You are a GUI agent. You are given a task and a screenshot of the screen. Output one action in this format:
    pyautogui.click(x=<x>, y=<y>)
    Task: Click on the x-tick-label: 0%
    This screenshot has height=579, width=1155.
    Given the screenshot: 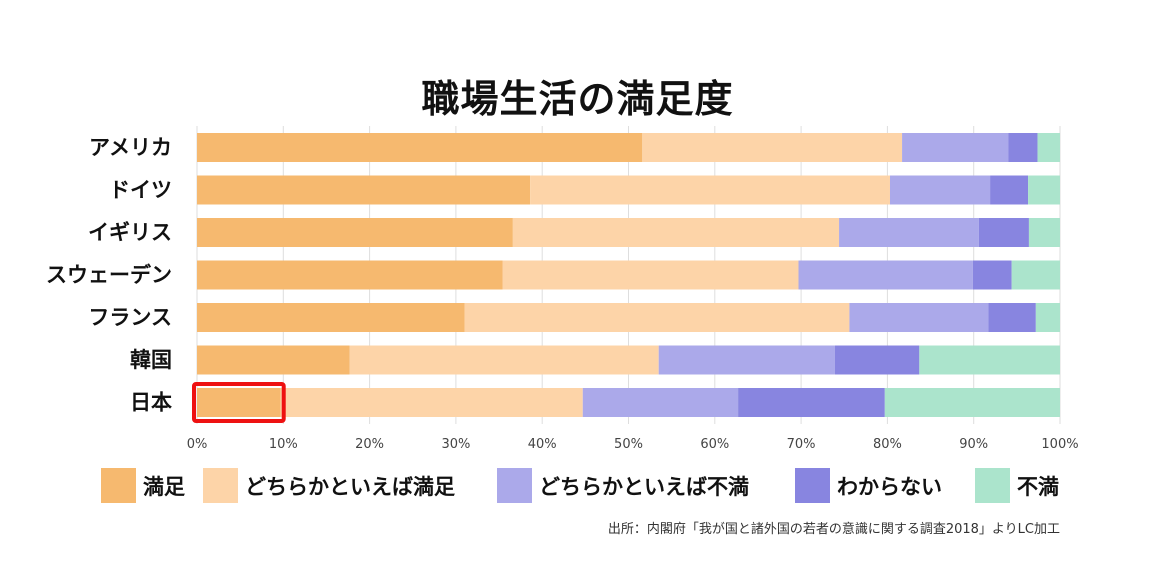 What is the action you would take?
    pyautogui.click(x=197, y=444)
    